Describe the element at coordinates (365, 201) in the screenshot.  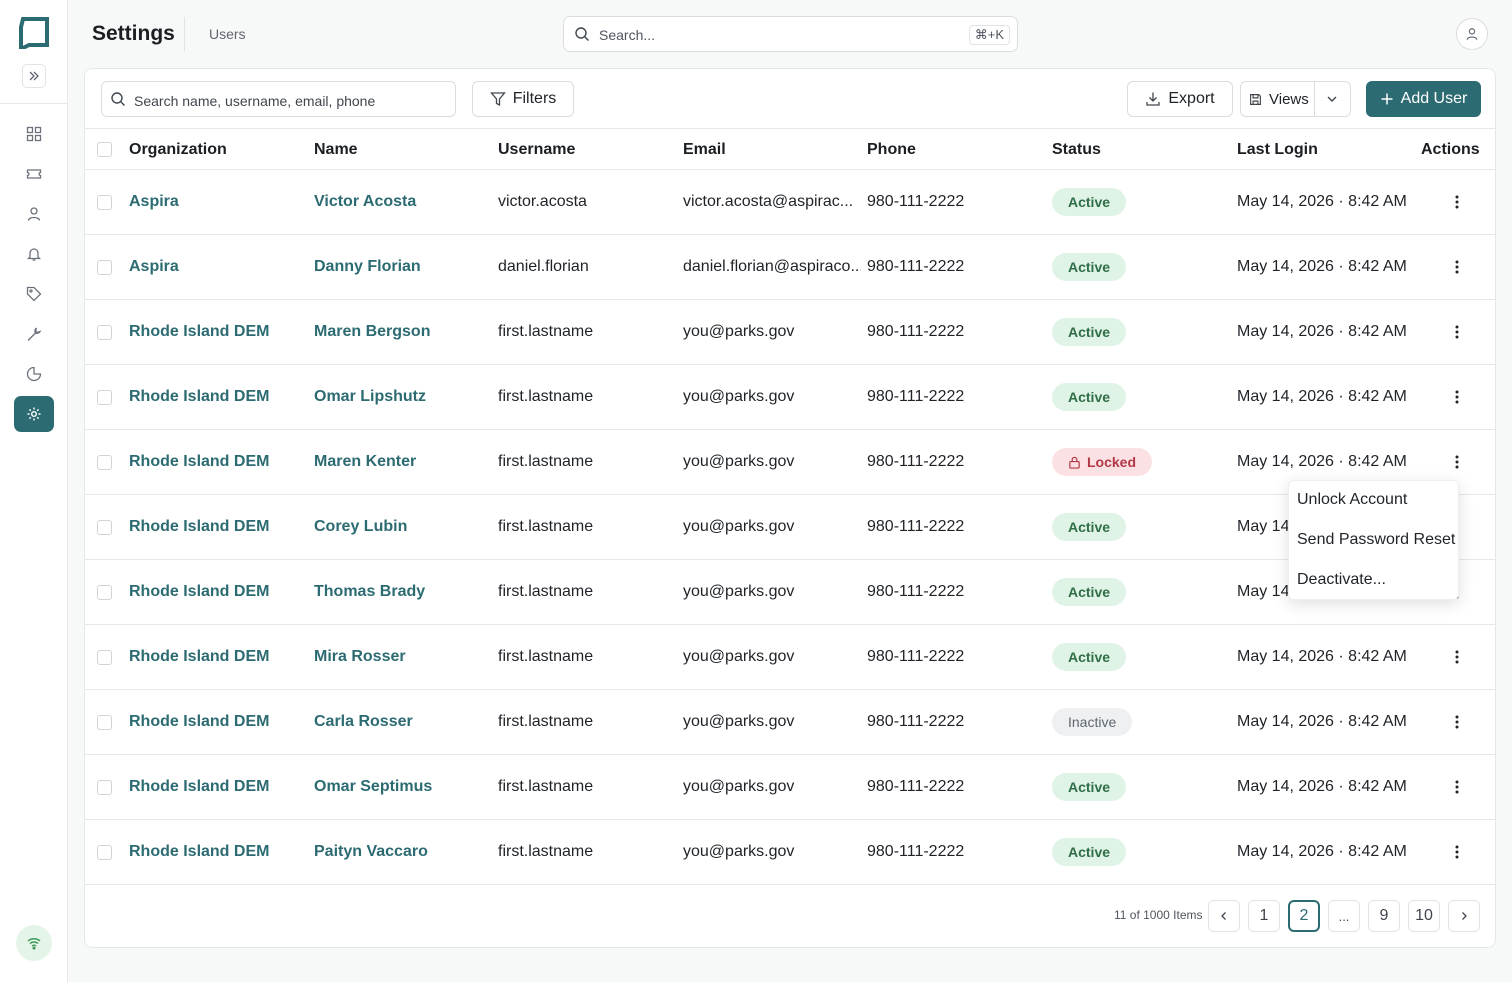
I see `cell-name: Victor Acosta` at that location.